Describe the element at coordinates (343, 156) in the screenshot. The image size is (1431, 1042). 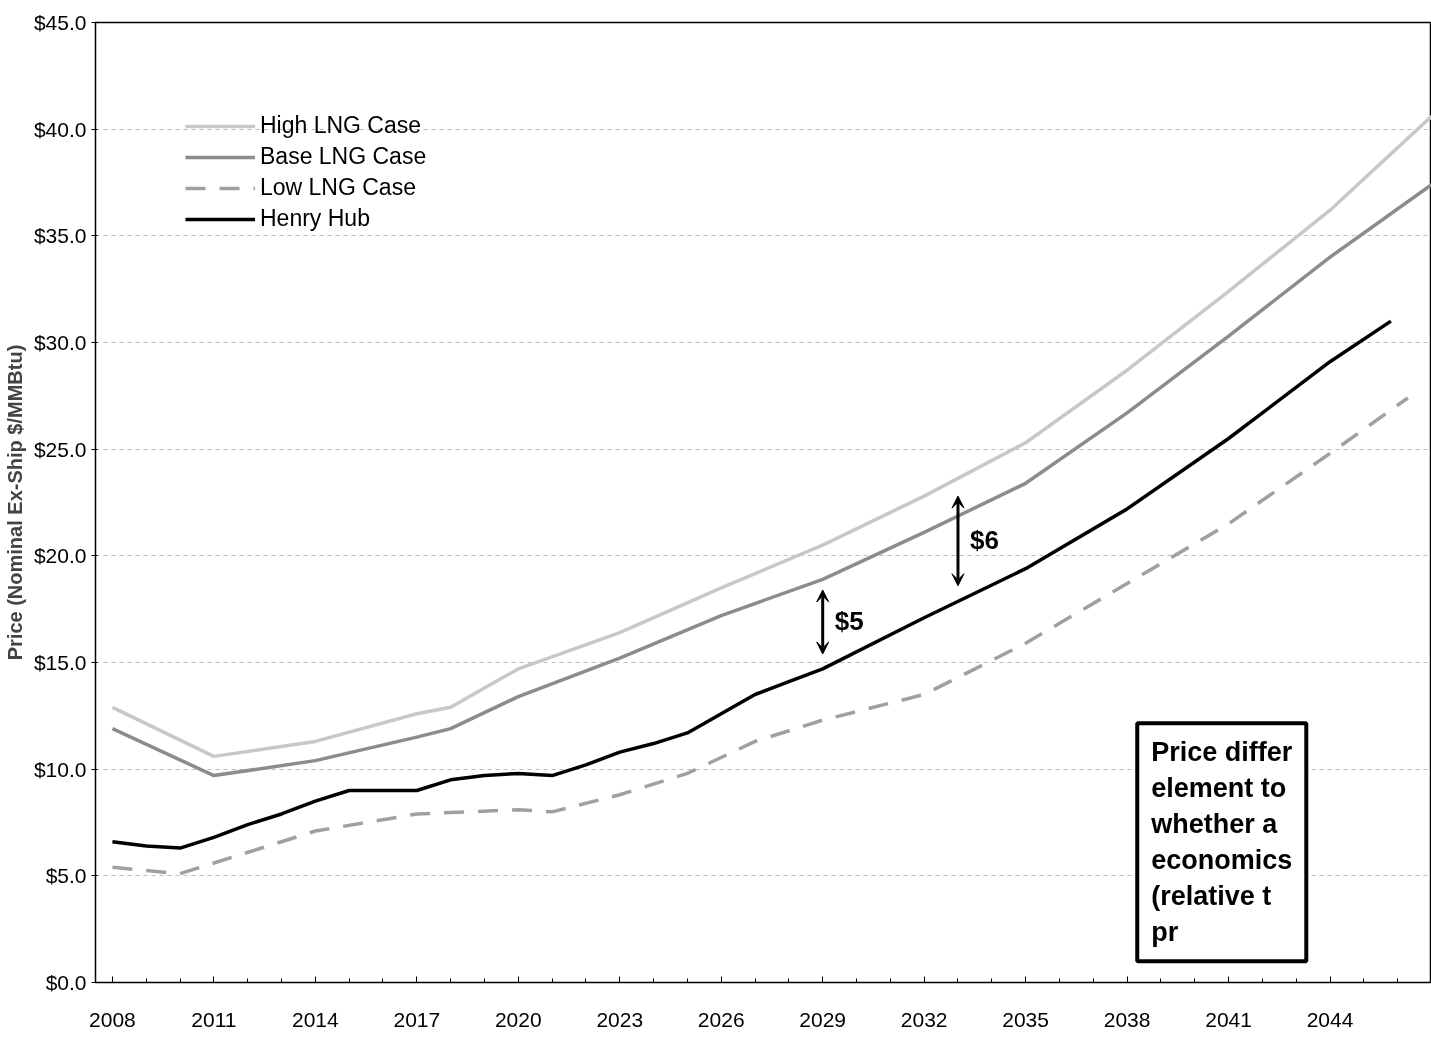
I see `legend-label: Base LNG Case` at that location.